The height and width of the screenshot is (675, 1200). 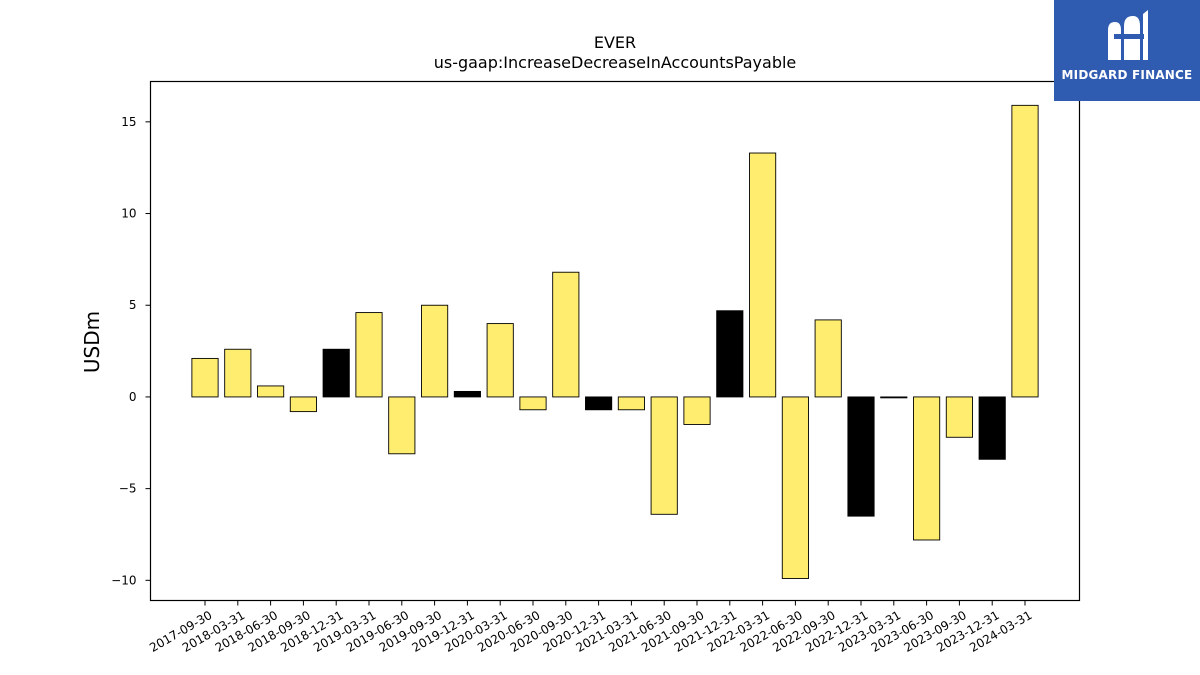 What do you see at coordinates (1127, 75) in the screenshot?
I see `logo-text: MIDGARD FINANCE` at bounding box center [1127, 75].